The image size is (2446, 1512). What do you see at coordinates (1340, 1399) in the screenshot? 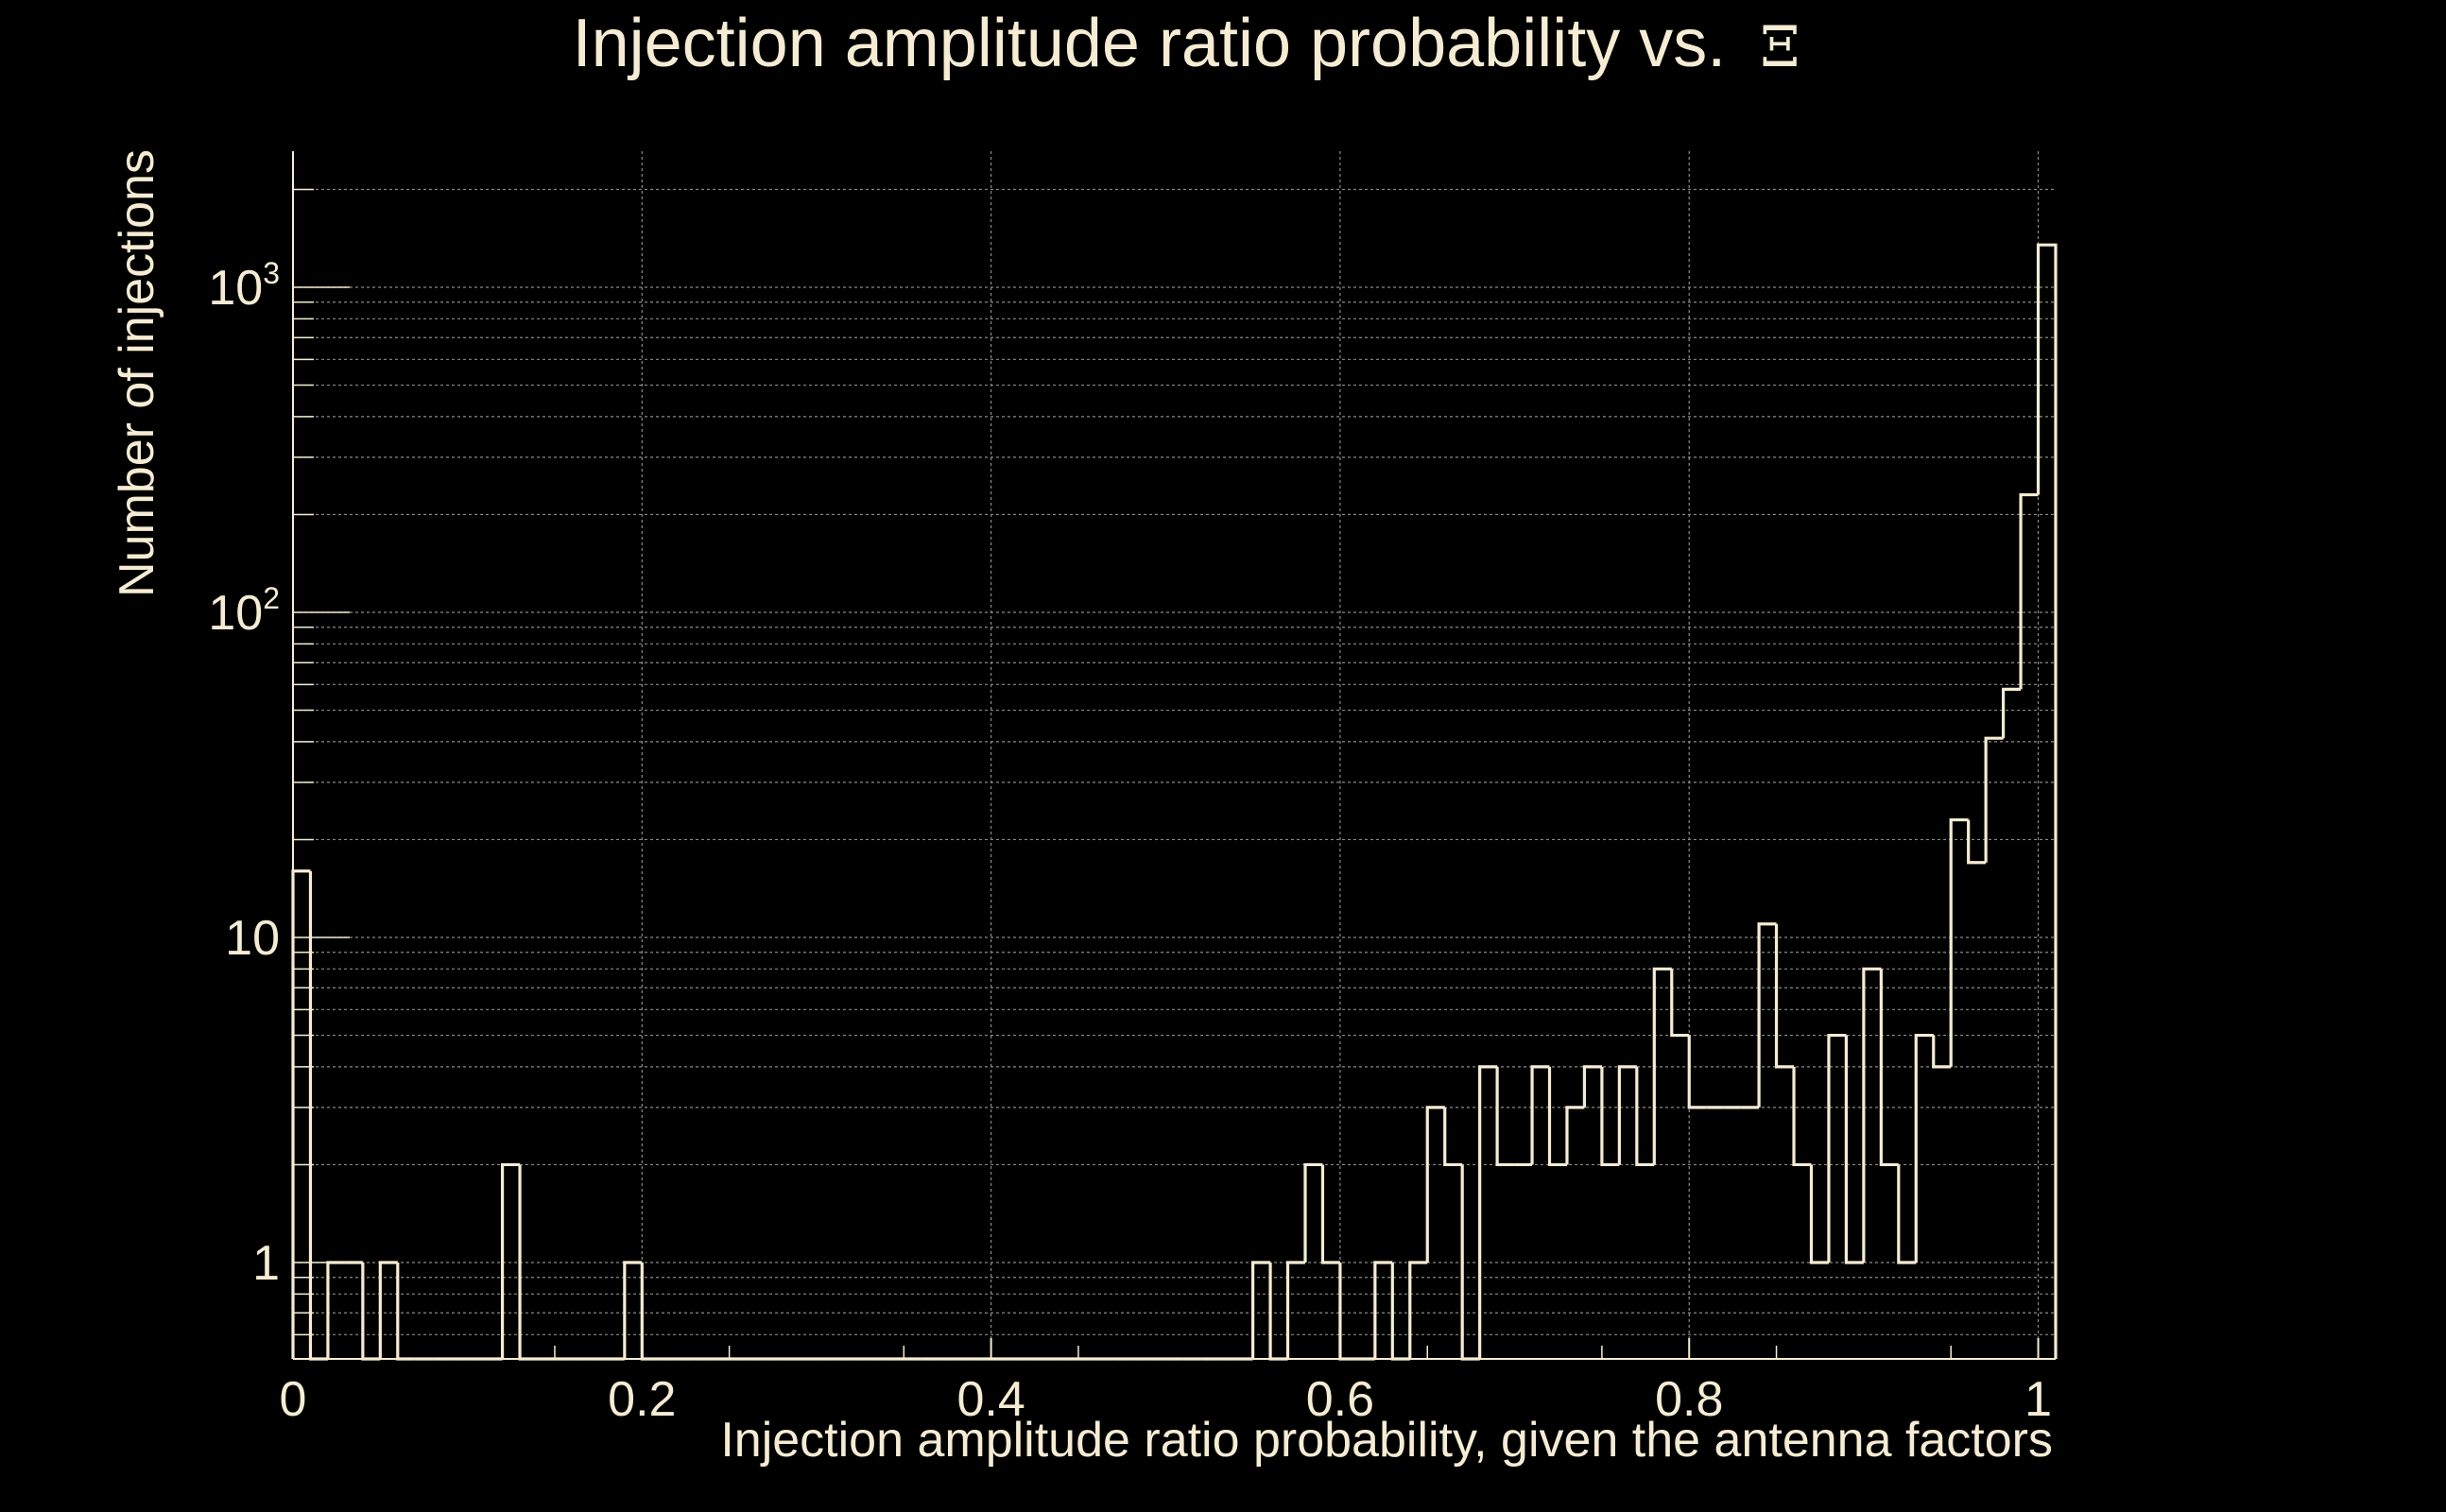
I see `x-tick-label: 0.6` at bounding box center [1340, 1399].